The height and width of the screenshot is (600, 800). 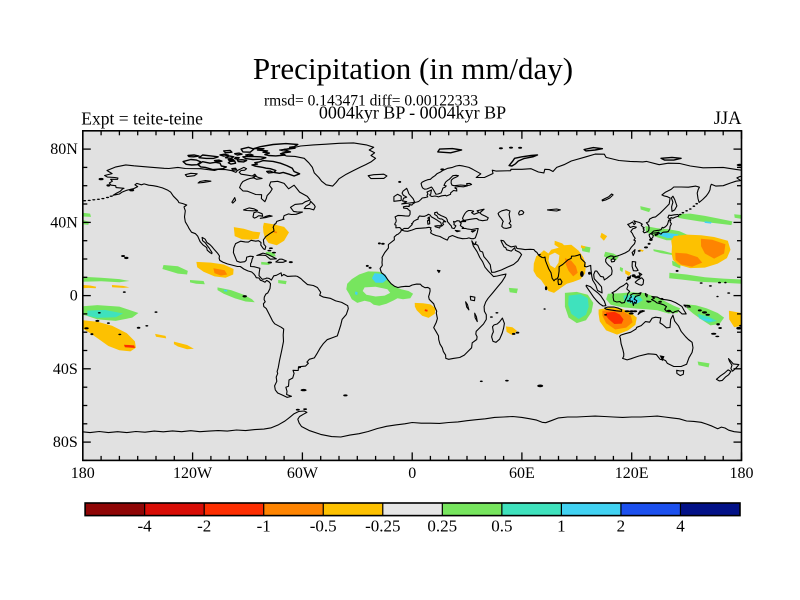 I want to click on svg-text: JJA, so click(x=728, y=119).